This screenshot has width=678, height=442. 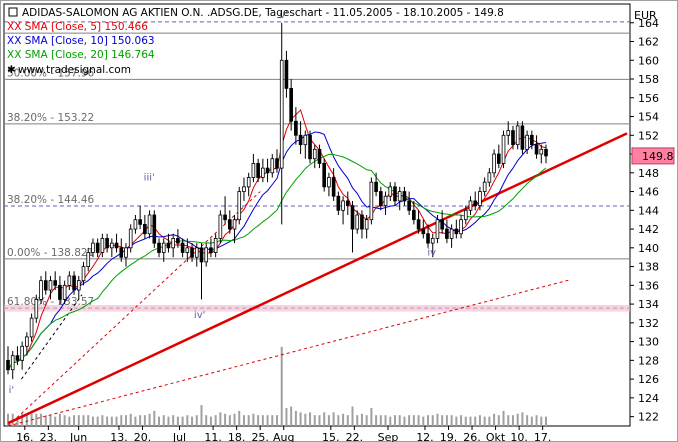 I want to click on x-tick-label: 15., so click(x=331, y=436).